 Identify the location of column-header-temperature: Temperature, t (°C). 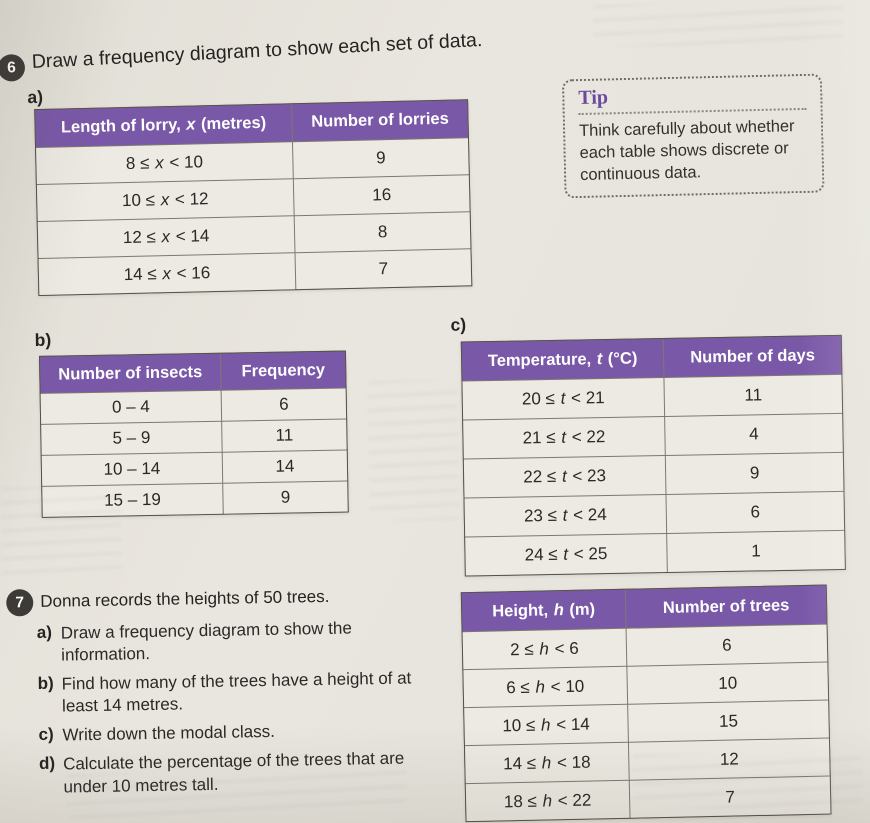
(562, 360).